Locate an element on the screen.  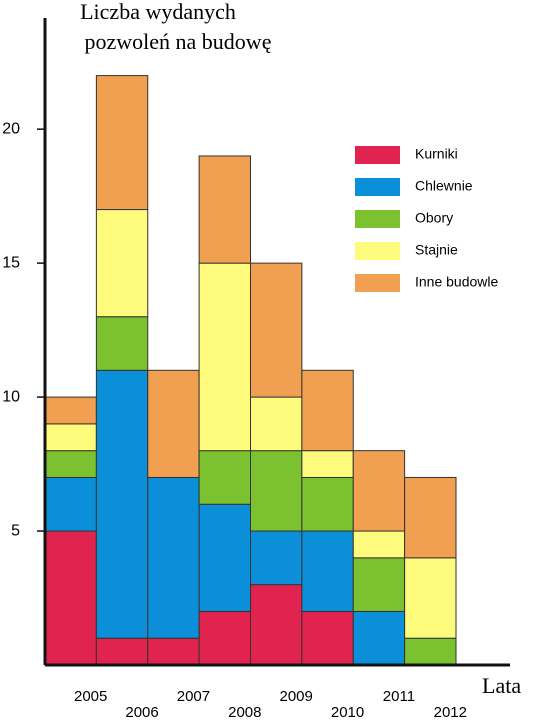
y-tick-label: 10 is located at coordinates (11, 396).